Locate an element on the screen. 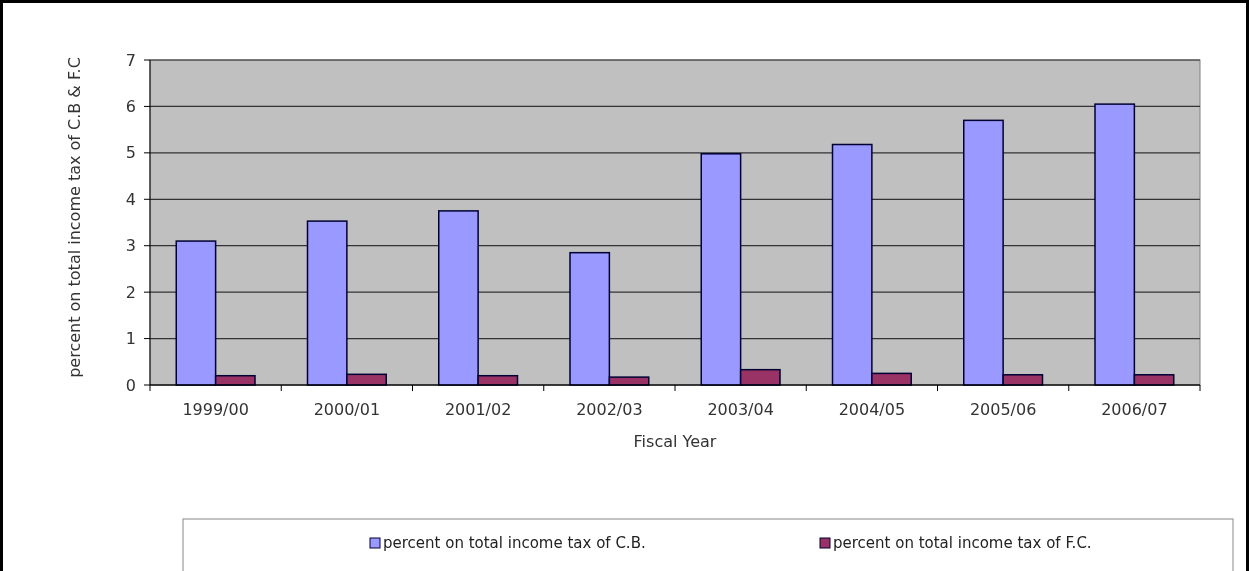  x-tick-label: 2005/06 is located at coordinates (1003, 409).